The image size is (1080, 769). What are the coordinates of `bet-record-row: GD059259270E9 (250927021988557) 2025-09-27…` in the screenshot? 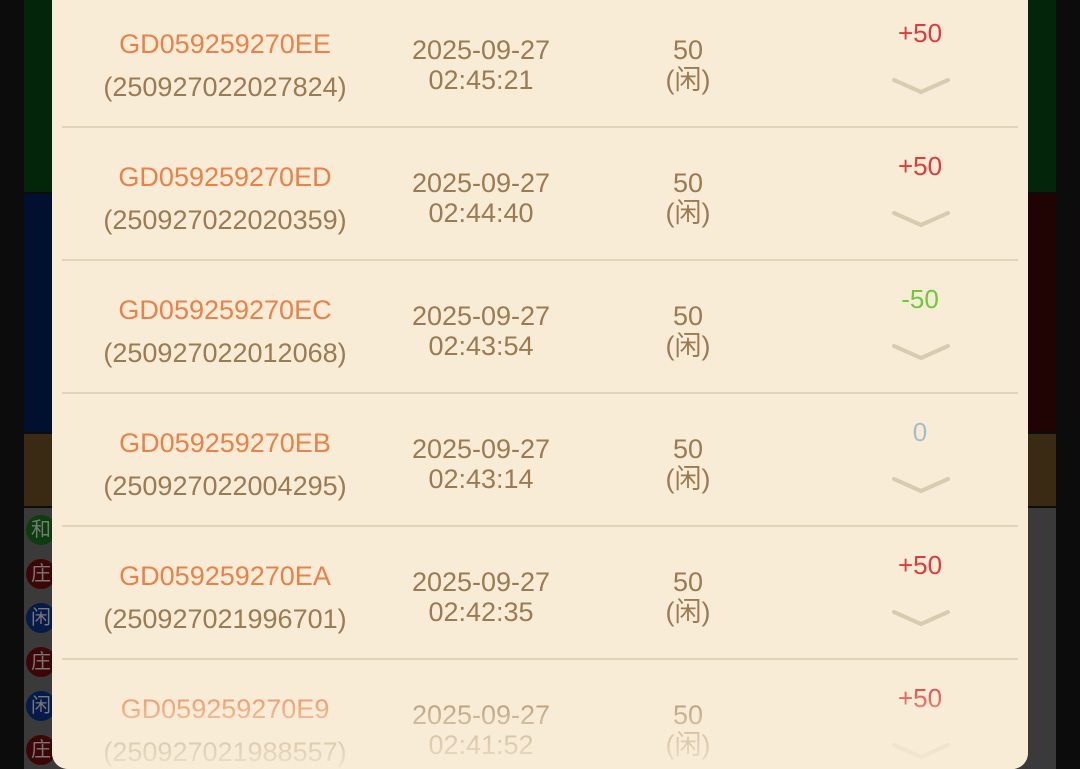 It's located at (540, 714).